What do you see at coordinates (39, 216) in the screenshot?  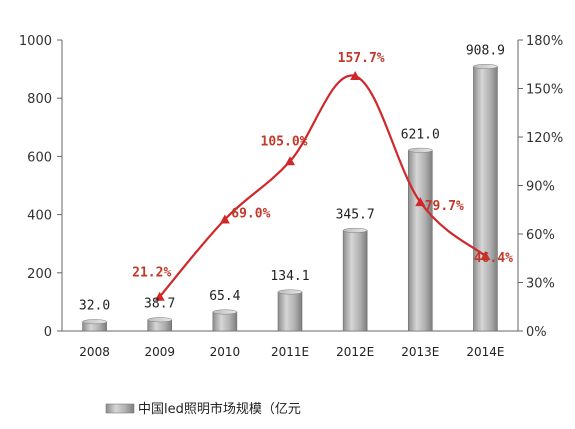 I see `left-tick-label: 400` at bounding box center [39, 216].